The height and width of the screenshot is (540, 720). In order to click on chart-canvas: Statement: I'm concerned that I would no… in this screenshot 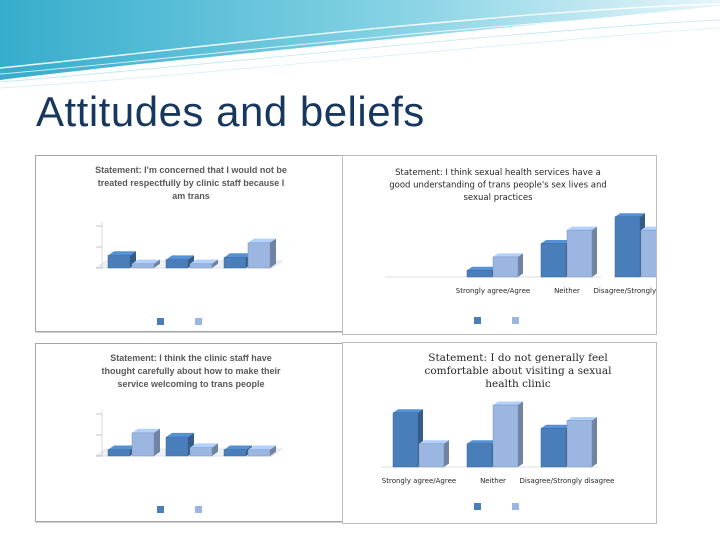, I will do `click(191, 245)`.